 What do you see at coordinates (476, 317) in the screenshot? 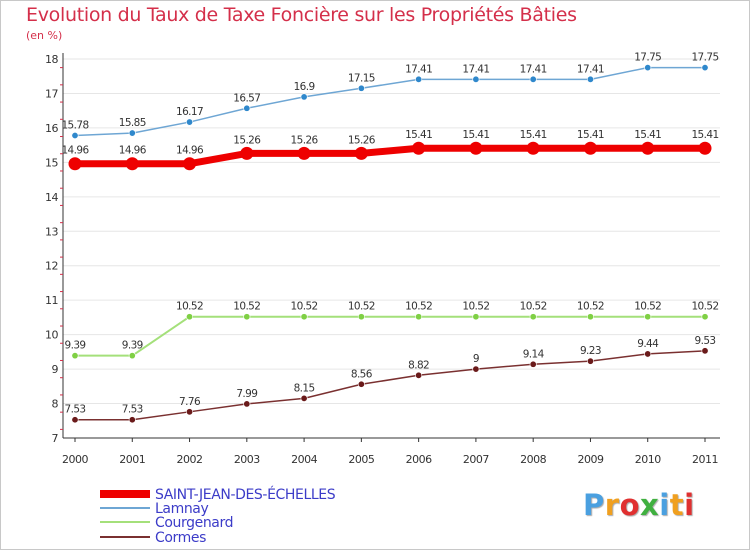
I see `data-point-2-2007` at bounding box center [476, 317].